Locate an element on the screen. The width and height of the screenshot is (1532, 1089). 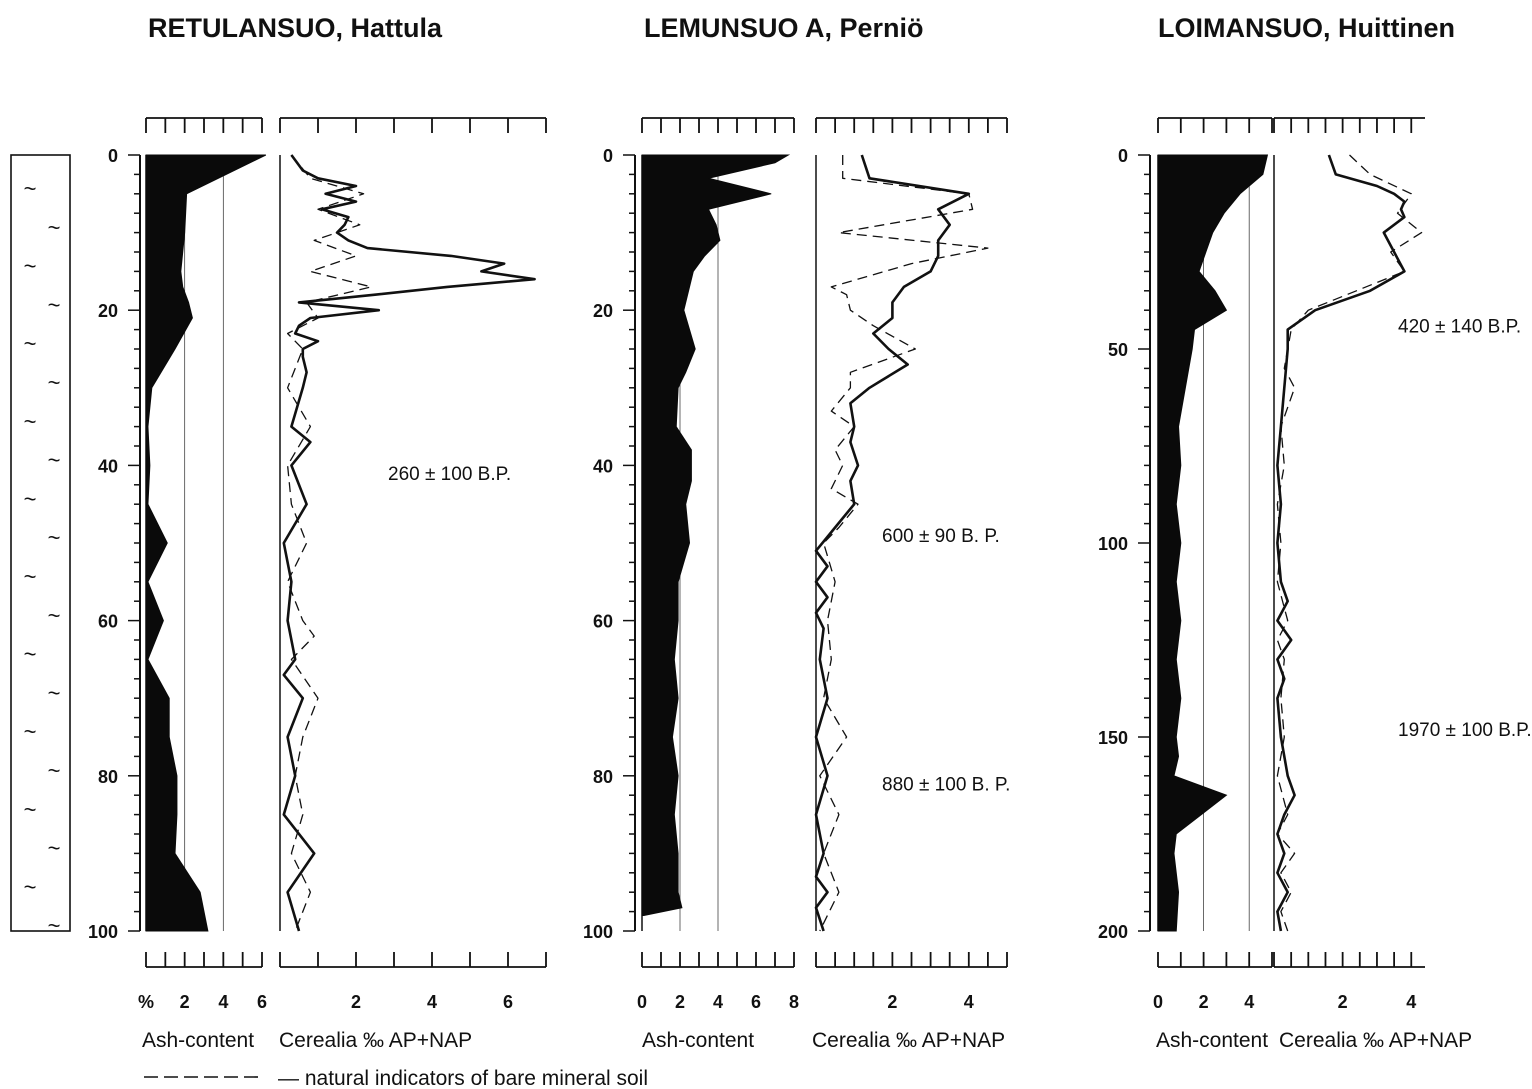
panel-title: LEMUNSUO A, Perniö is located at coordinates (784, 28).